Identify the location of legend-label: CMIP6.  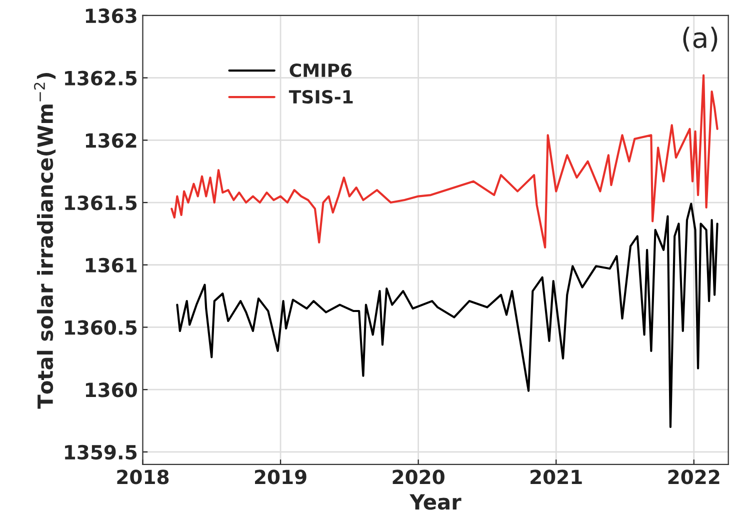
(321, 70).